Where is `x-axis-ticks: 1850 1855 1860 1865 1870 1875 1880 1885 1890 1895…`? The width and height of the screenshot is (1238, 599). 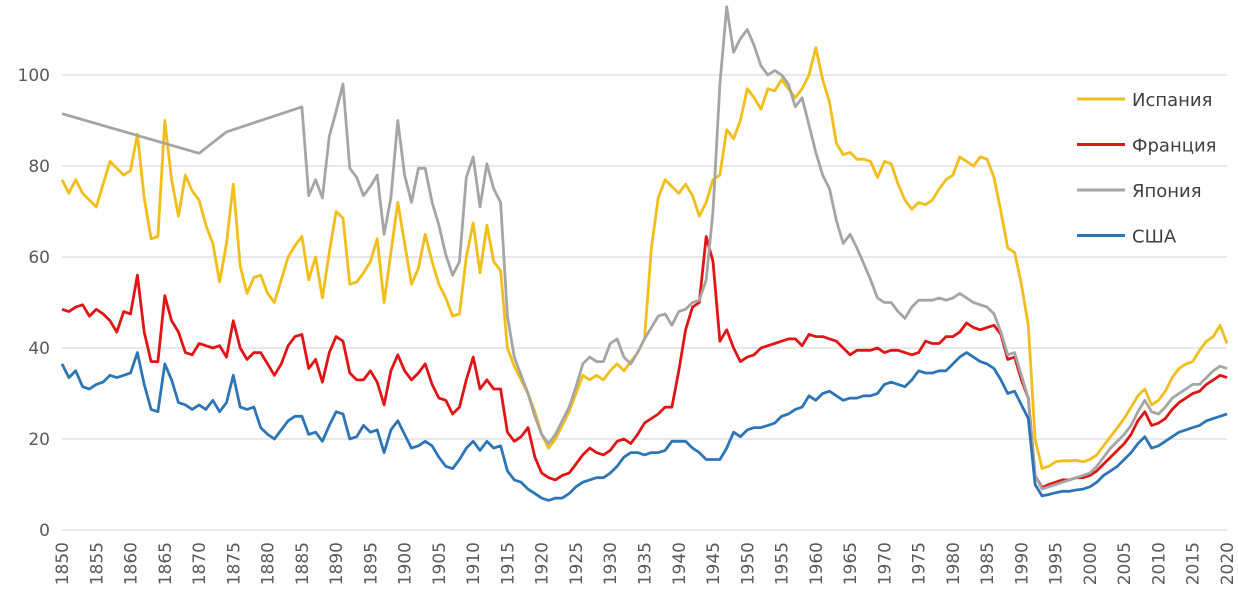
x-axis-ticks: 1850 1855 1860 1865 1870 1875 1880 1885 1890 1895… is located at coordinates (645, 563).